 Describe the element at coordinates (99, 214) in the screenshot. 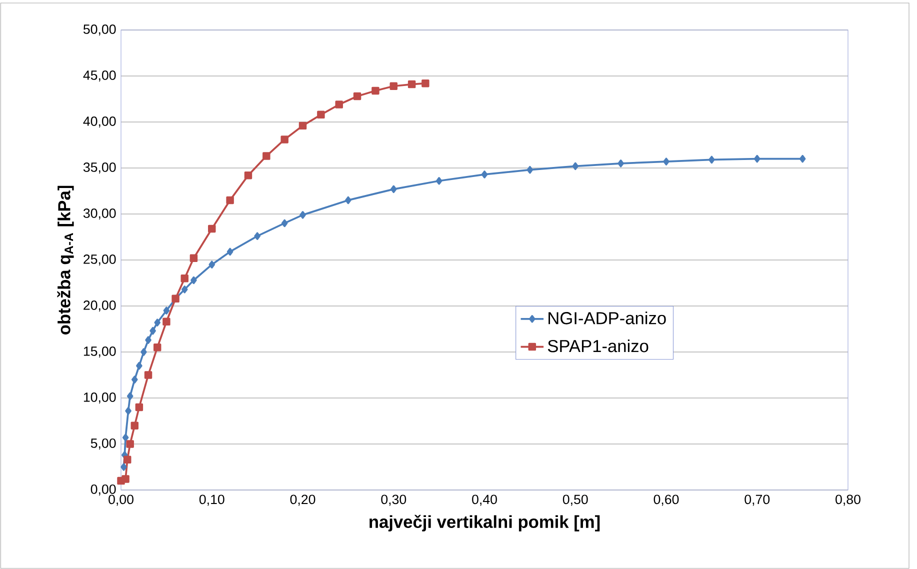

I see `y-tick-label: 30,00` at that location.